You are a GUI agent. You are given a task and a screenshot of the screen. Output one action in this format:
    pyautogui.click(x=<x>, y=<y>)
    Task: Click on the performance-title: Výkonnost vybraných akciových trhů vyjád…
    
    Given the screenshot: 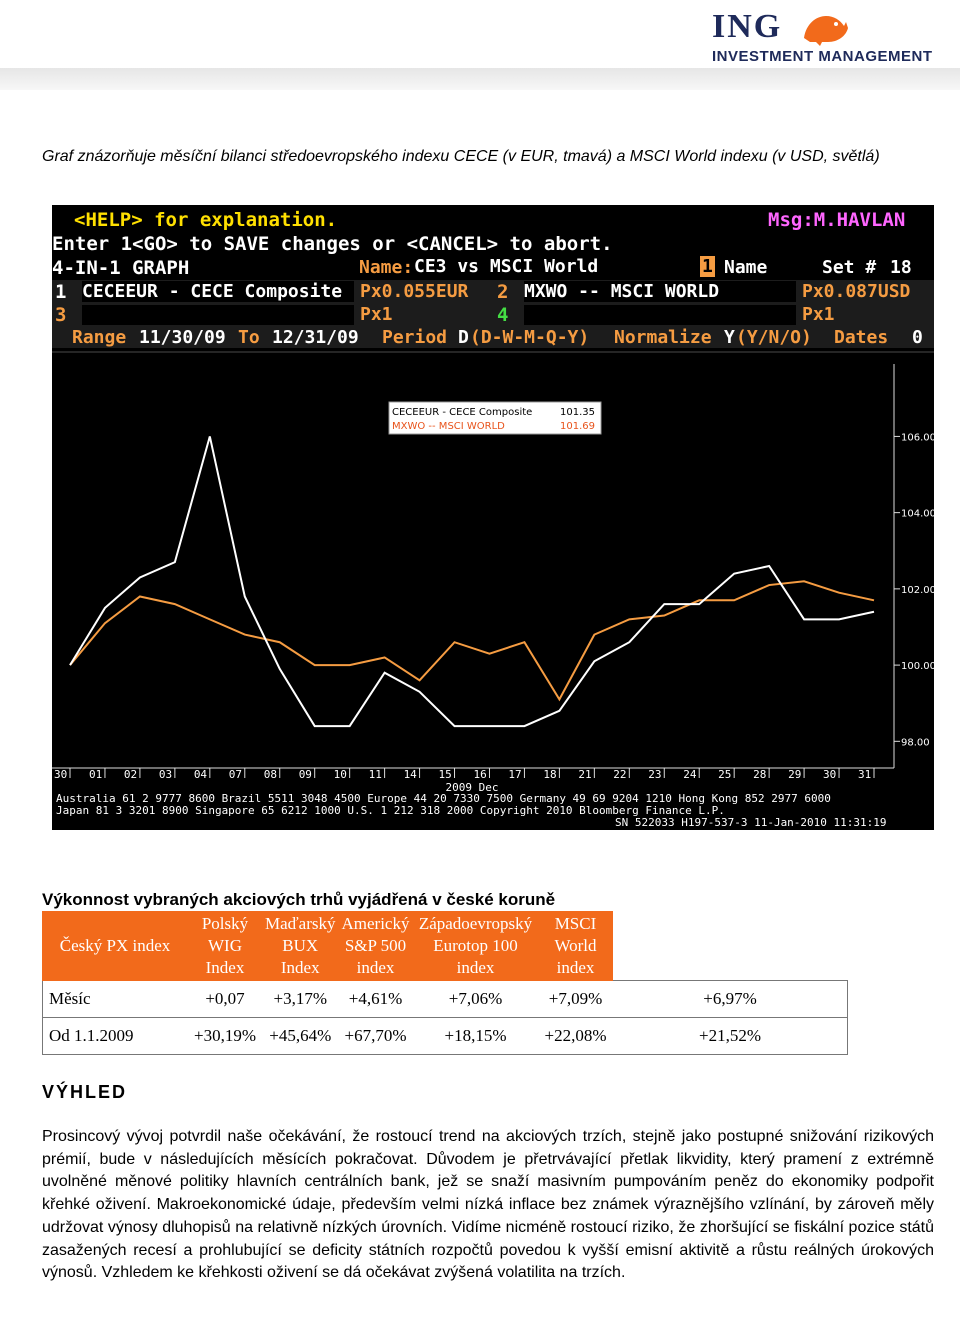 What is the action you would take?
    pyautogui.click(x=299, y=899)
    